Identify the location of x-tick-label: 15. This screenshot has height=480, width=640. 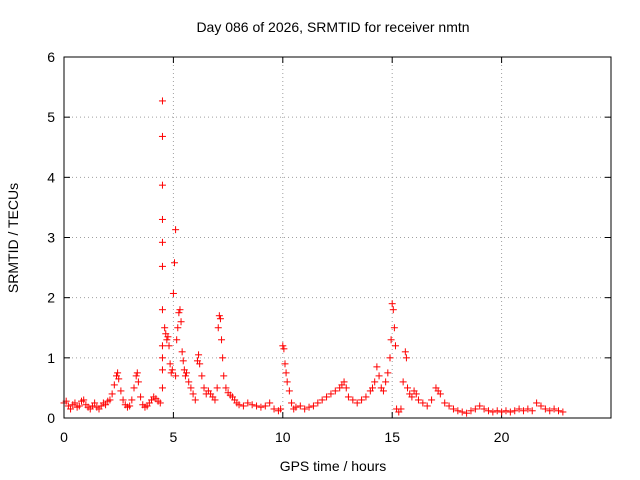
(392, 437).